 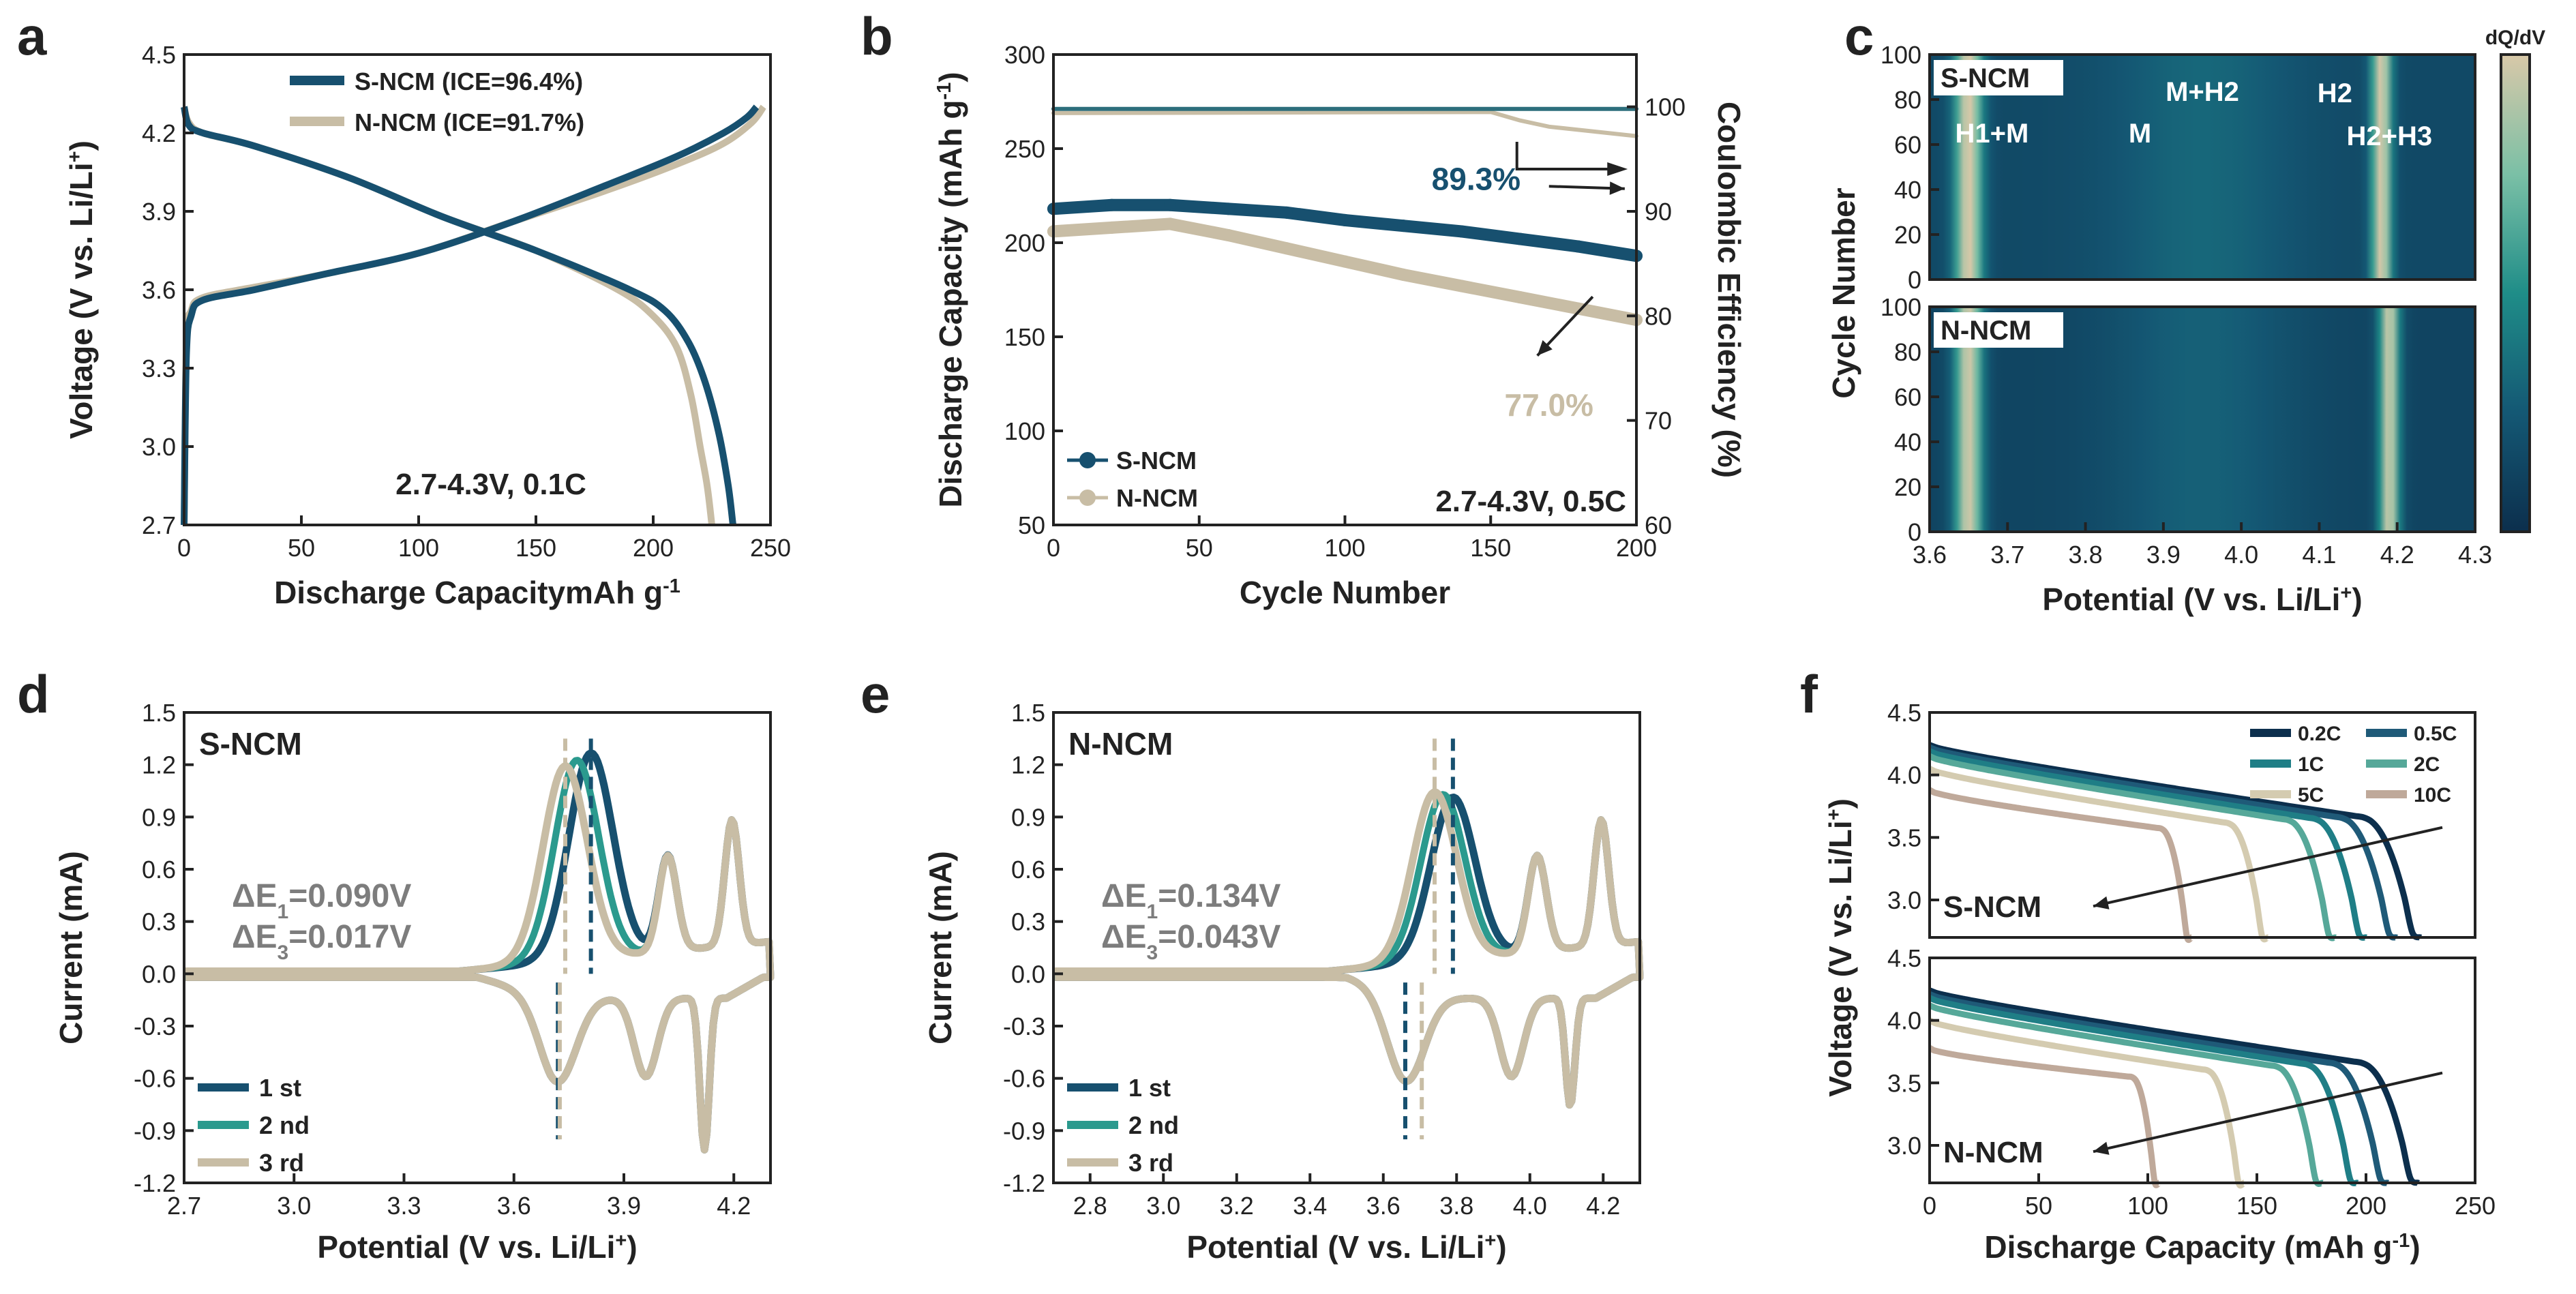 I want to click on panel-b-ylabel-right: Coulombic Efficiency (%), so click(x=1729, y=290).